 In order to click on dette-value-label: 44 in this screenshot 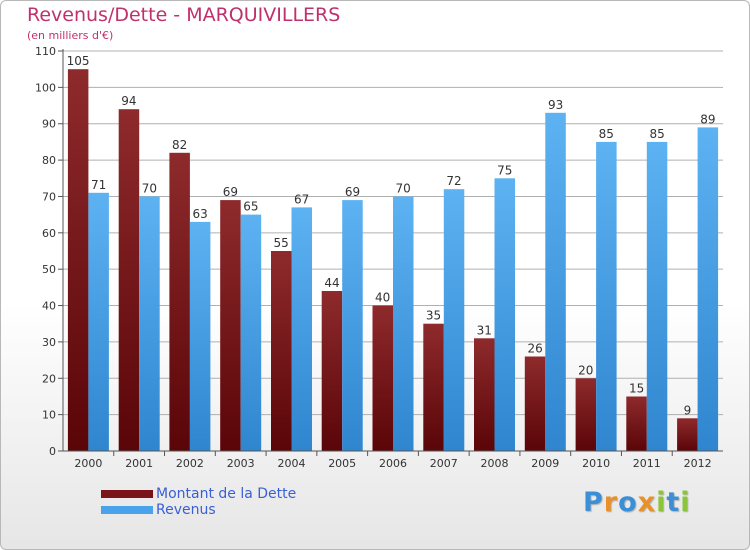, I will do `click(331, 283)`.